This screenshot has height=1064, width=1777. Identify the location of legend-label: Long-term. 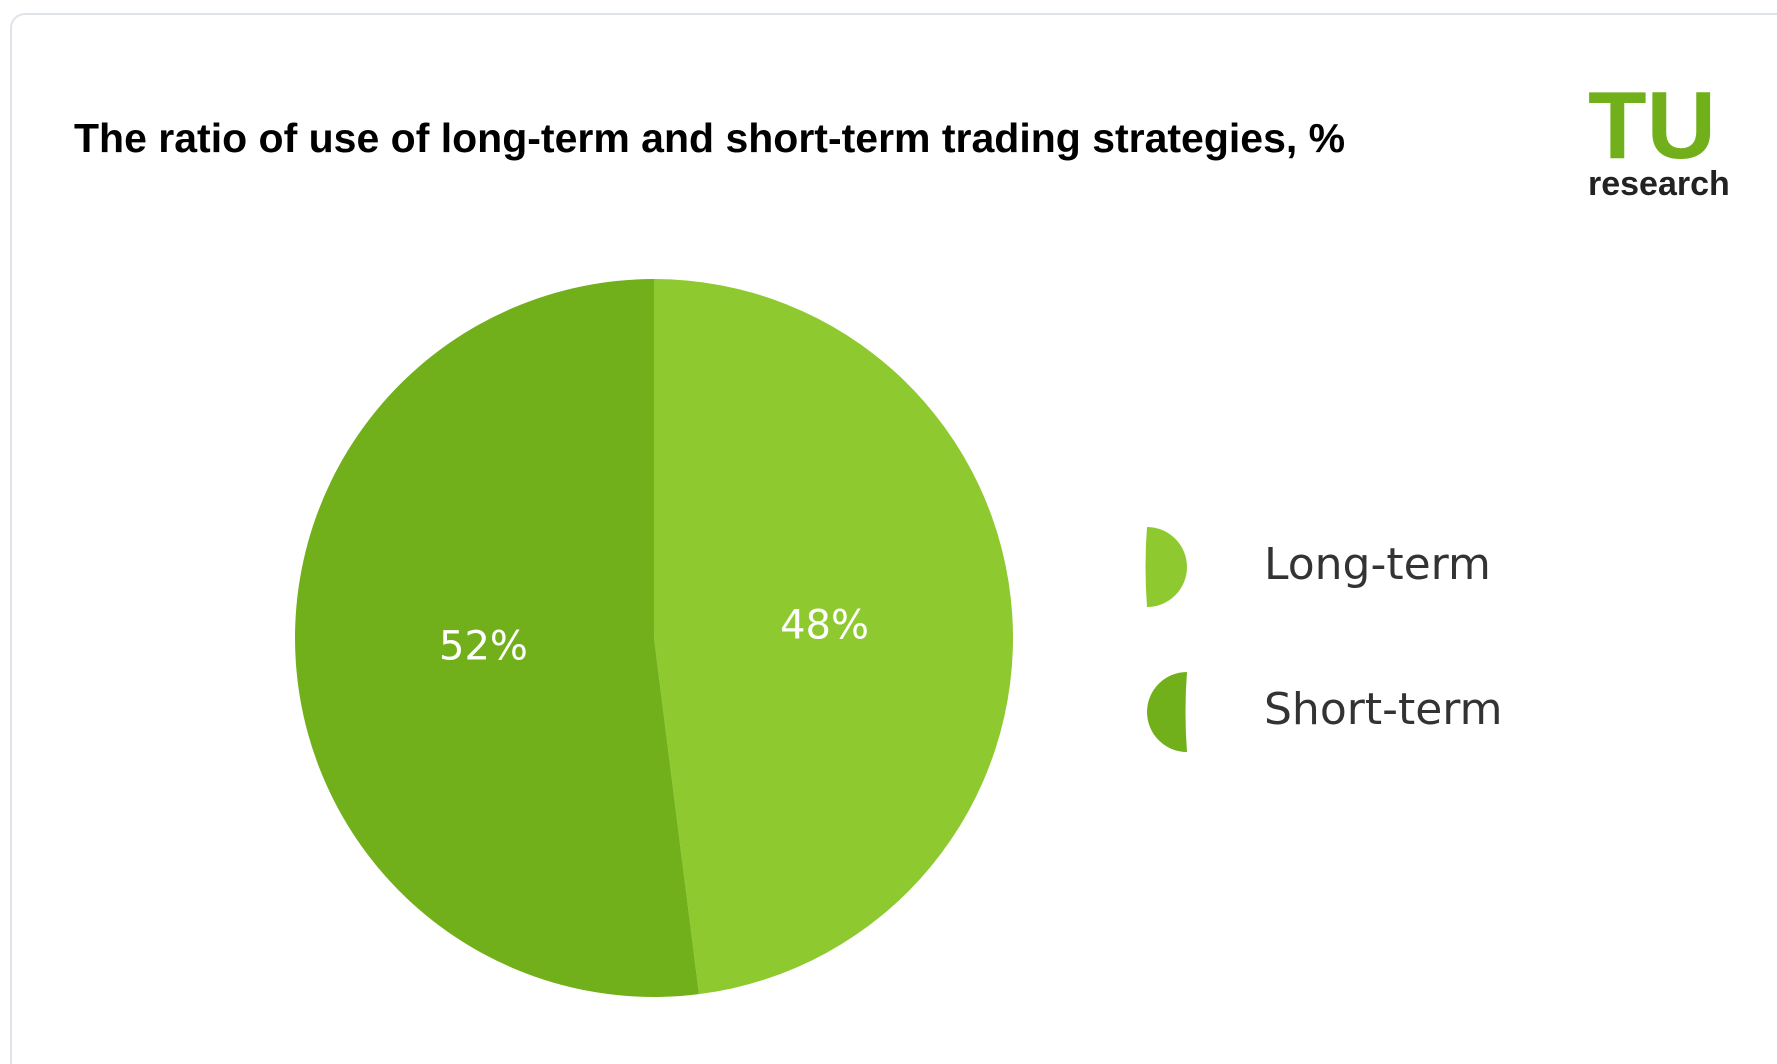
(1377, 564).